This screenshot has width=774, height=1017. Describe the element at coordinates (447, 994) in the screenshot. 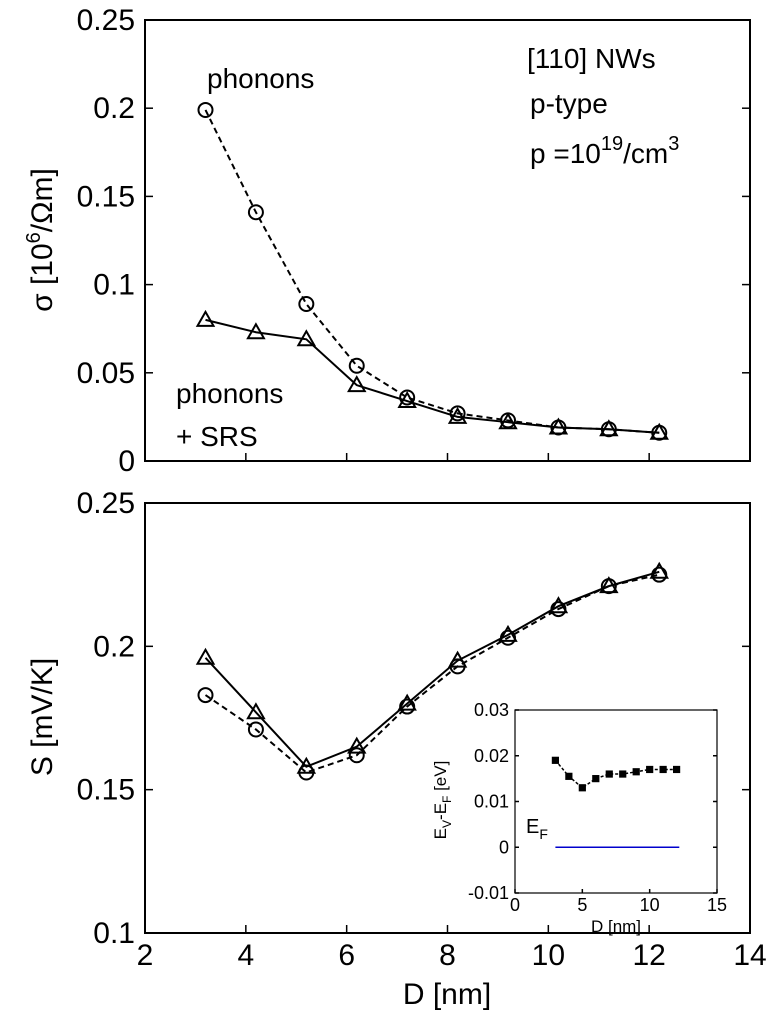

I see `bottom-x-axis-label: D [nm]` at that location.